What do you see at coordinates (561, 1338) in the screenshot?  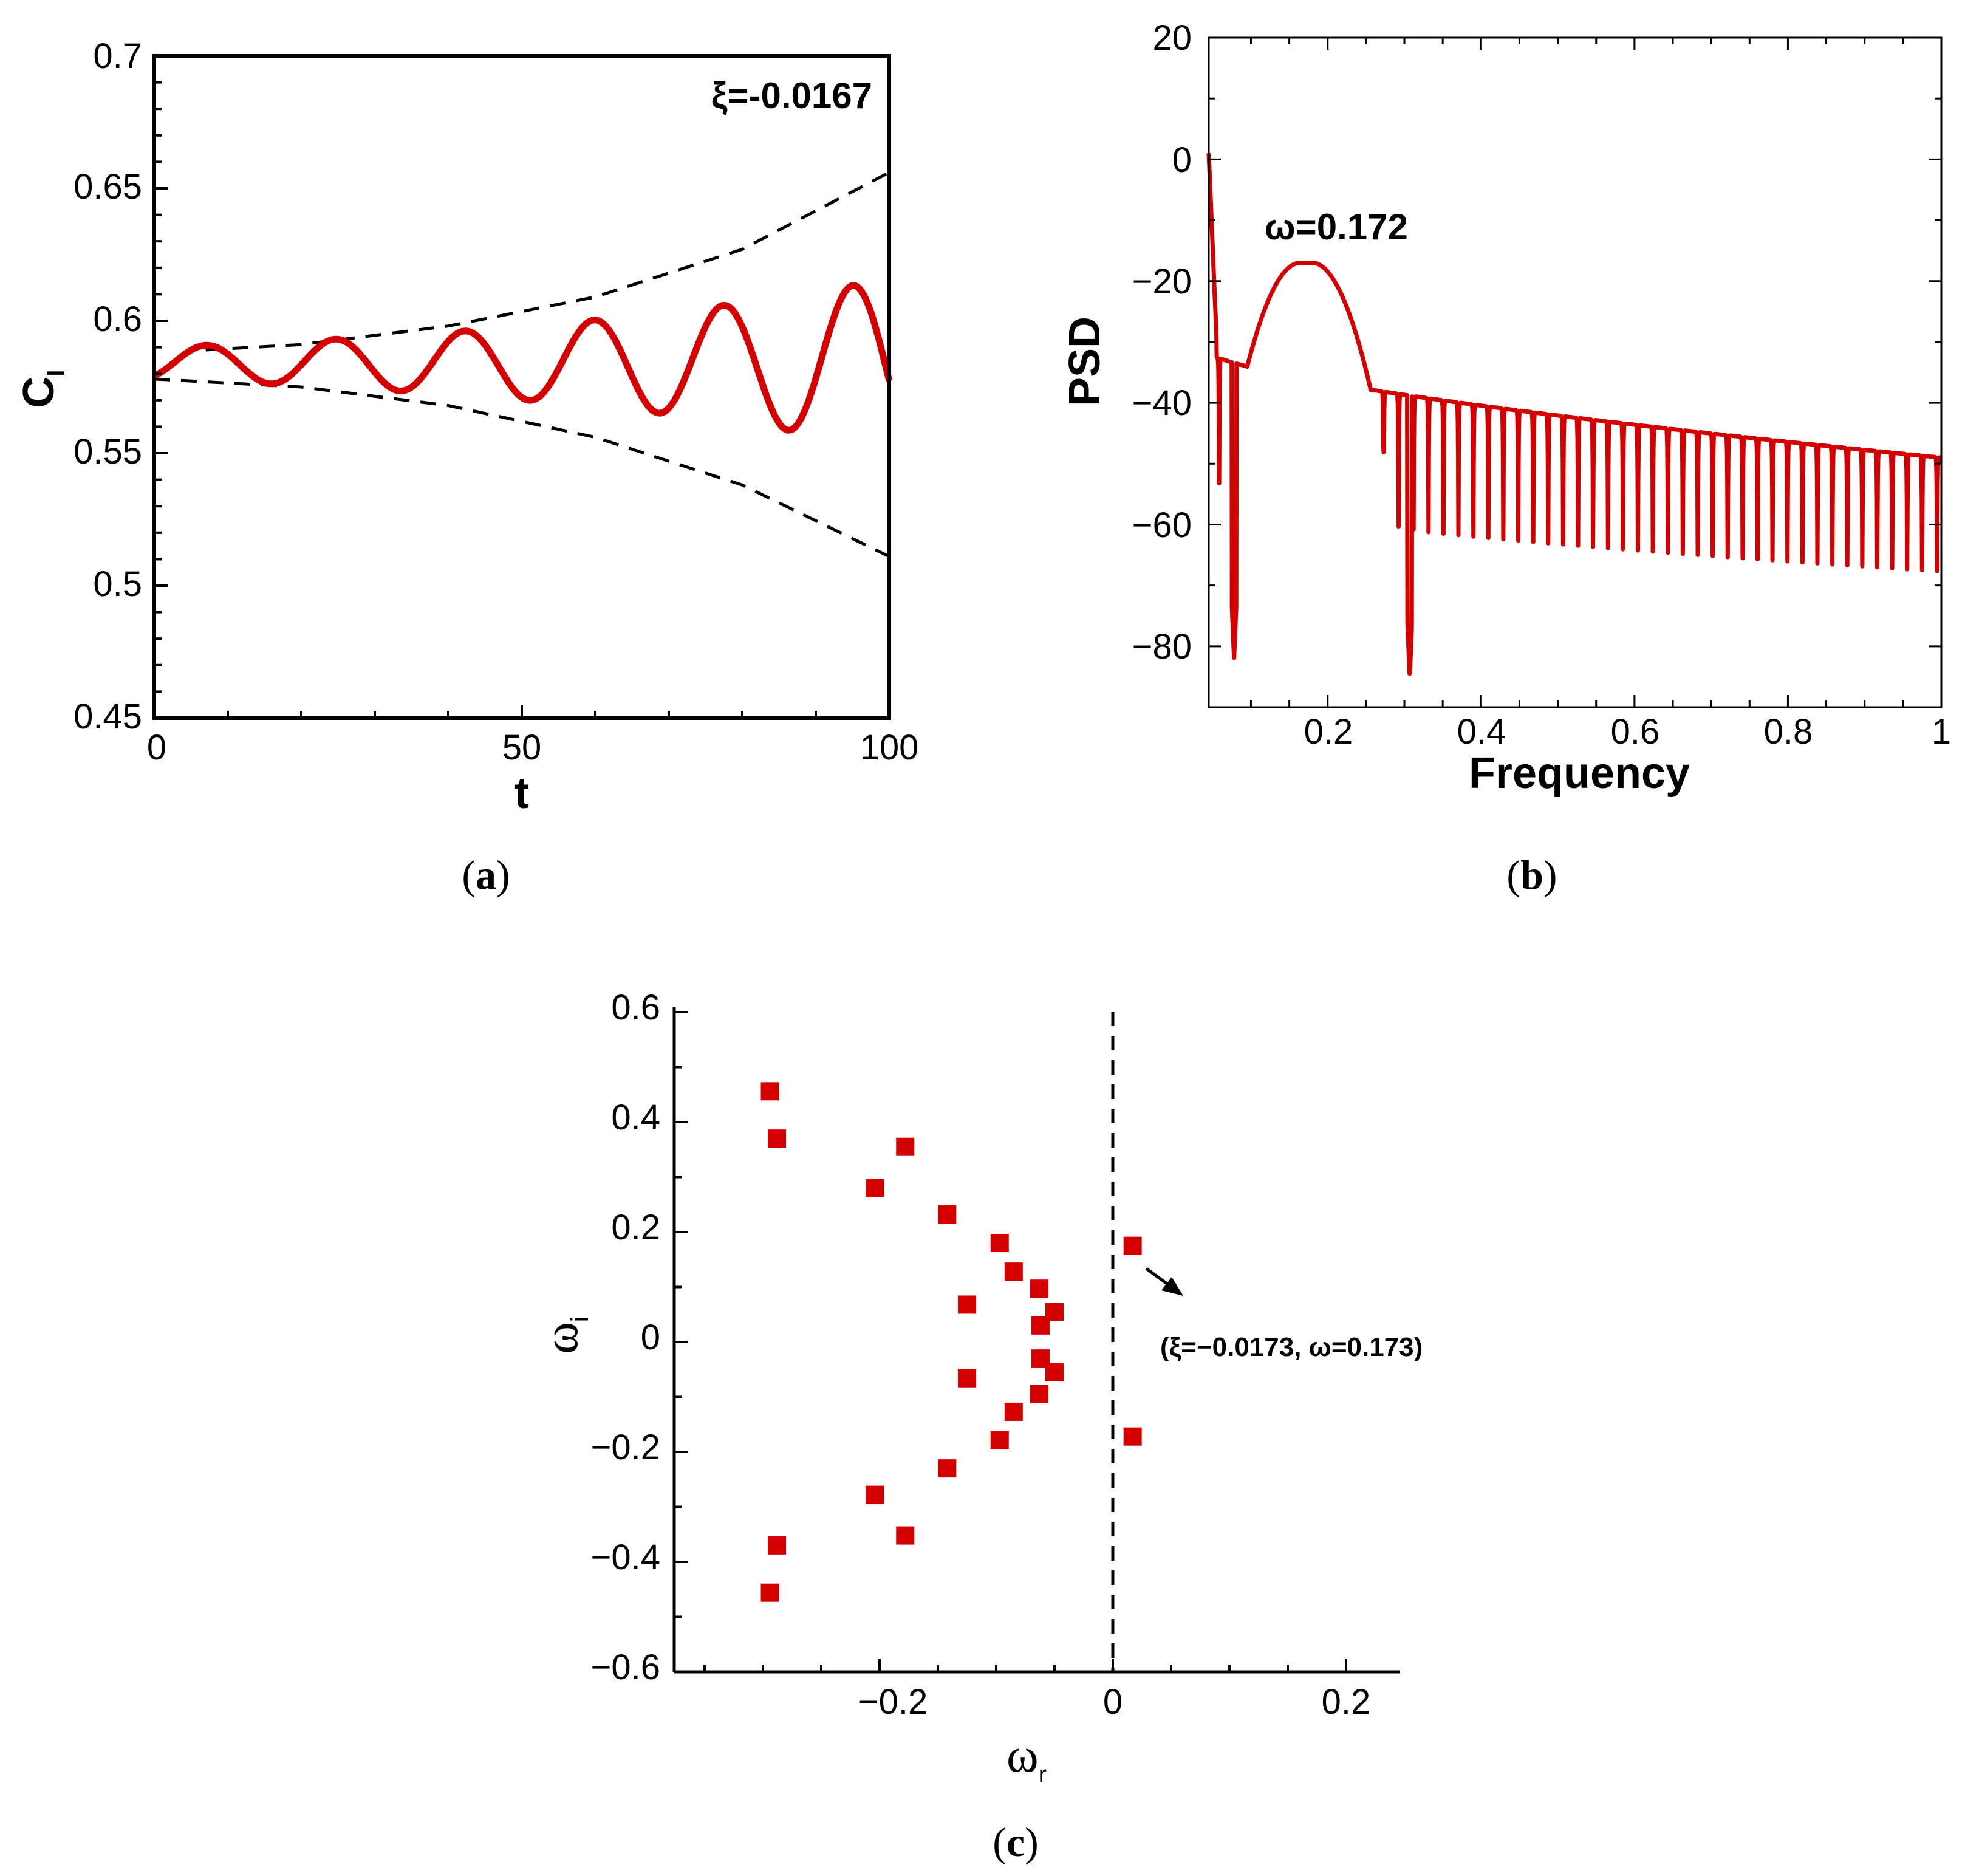 I see `panel-c-ylabel-main: ω` at bounding box center [561, 1338].